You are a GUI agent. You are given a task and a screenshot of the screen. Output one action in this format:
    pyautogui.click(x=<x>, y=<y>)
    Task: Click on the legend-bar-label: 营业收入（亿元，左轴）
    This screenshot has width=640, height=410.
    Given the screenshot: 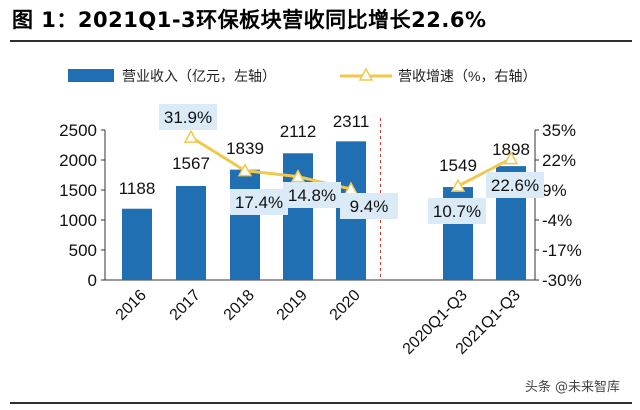 What is the action you would take?
    pyautogui.click(x=199, y=76)
    